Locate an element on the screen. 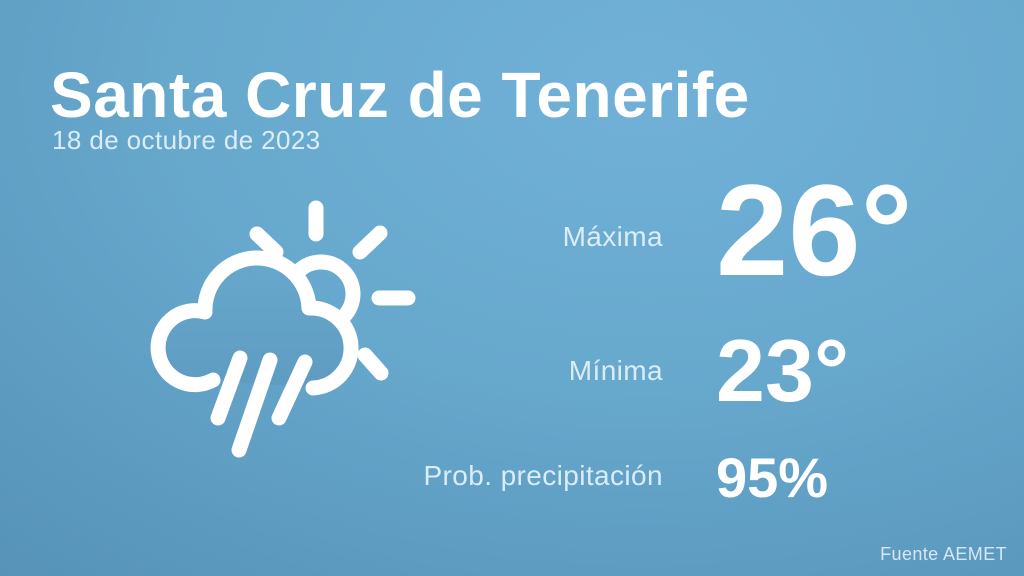  weather-icon is located at coordinates (290, 330).